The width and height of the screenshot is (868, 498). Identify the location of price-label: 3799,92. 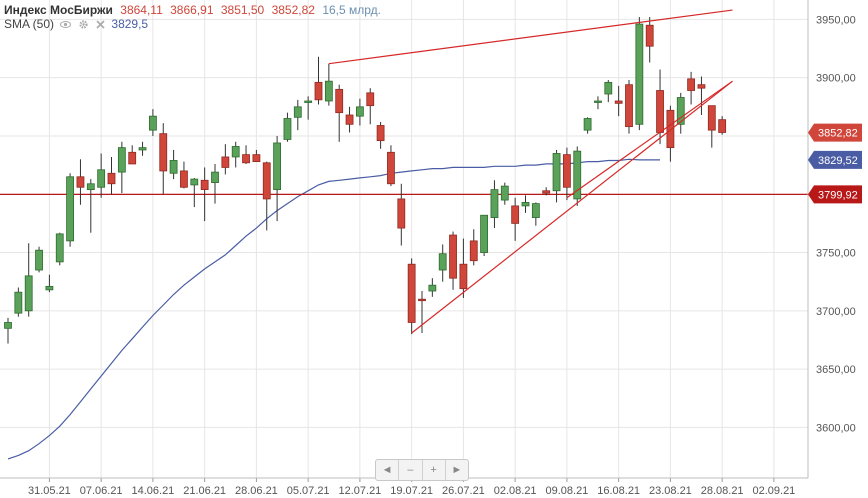
(835, 194).